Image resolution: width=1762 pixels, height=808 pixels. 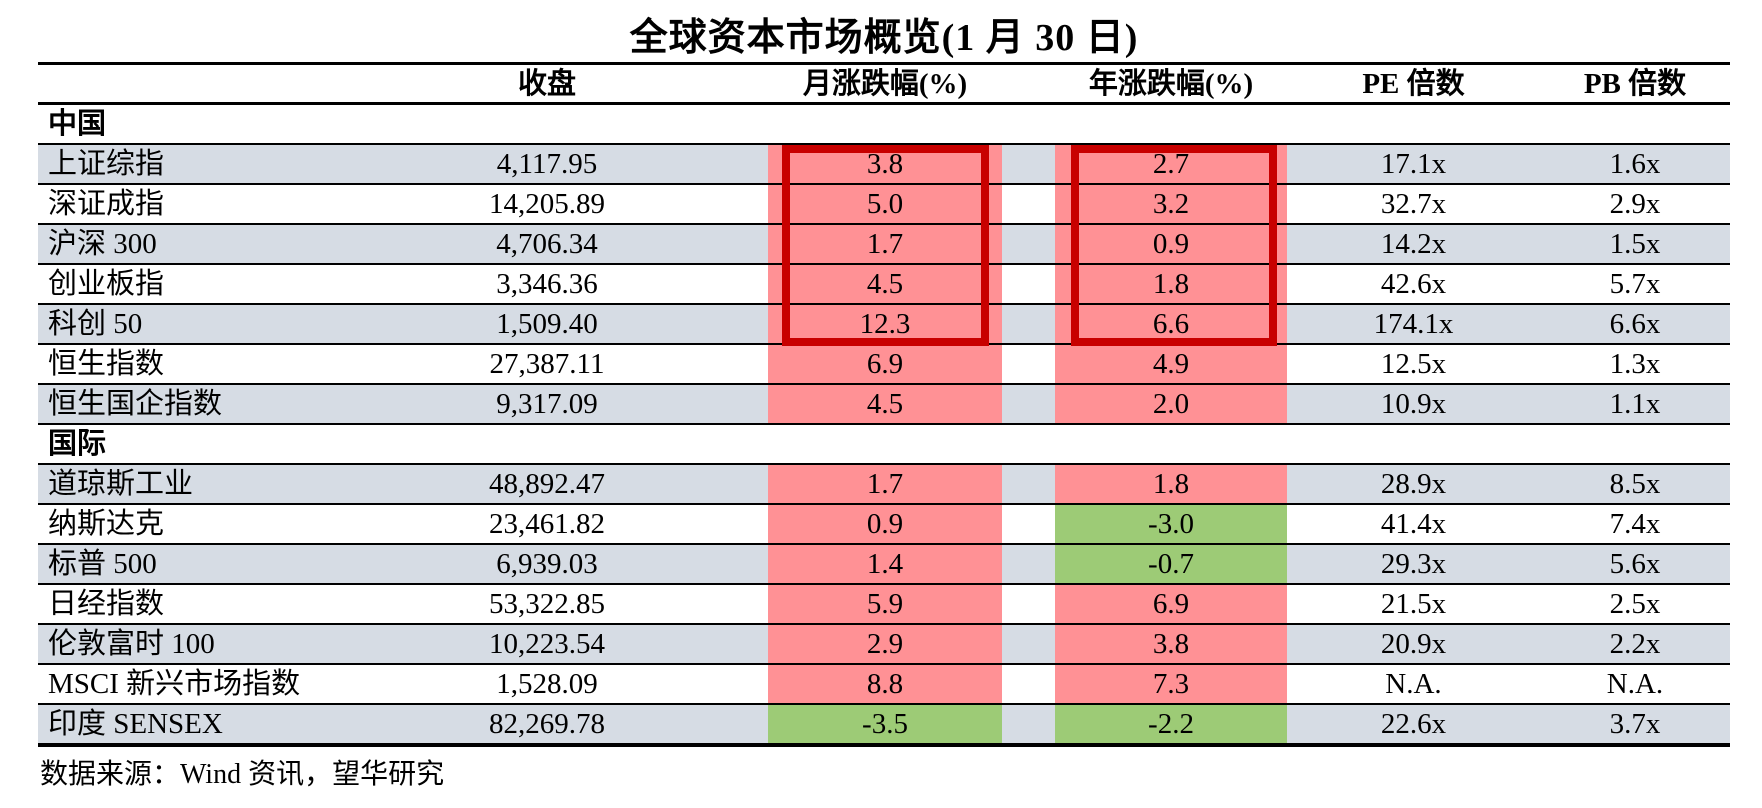 What do you see at coordinates (1171, 244) in the screenshot?
I see `year-change-value: 0.9` at bounding box center [1171, 244].